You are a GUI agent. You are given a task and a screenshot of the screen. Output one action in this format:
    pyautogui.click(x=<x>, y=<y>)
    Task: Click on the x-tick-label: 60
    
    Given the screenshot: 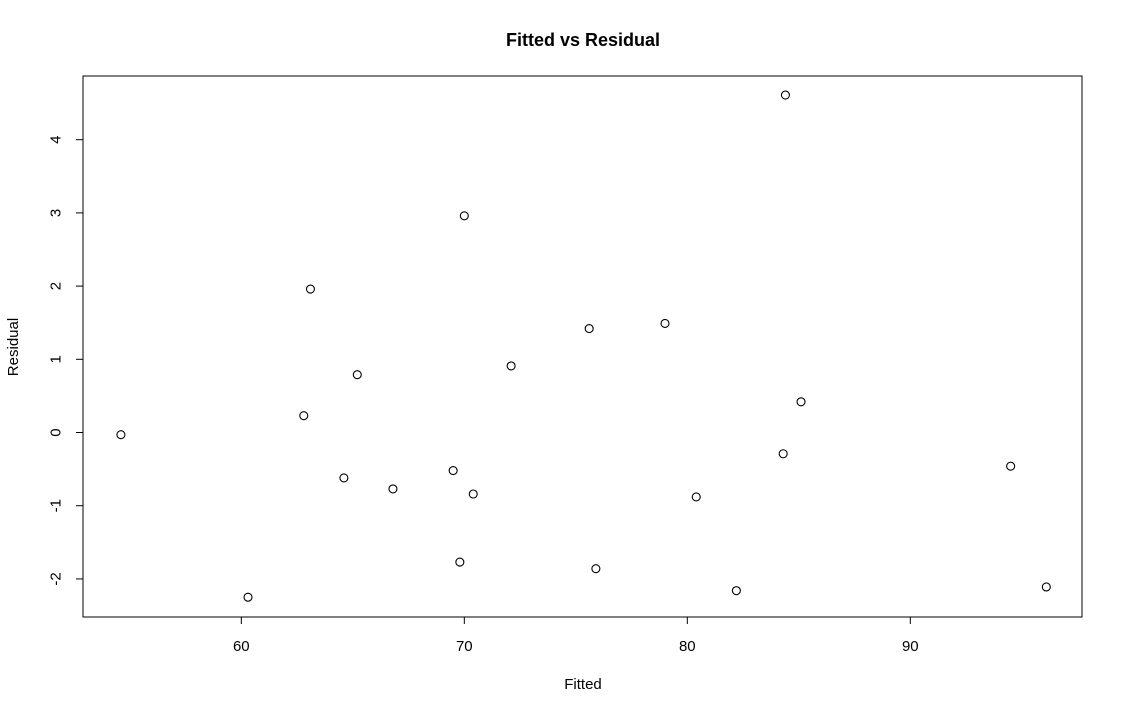 What is the action you would take?
    pyautogui.click(x=241, y=646)
    